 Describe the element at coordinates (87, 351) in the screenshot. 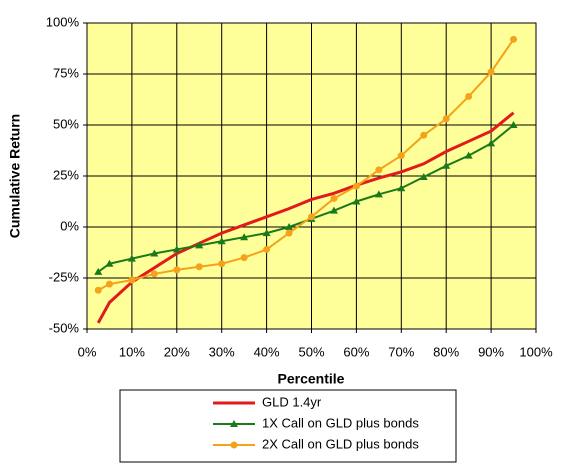

I see `x-tick-label: 0%` at that location.